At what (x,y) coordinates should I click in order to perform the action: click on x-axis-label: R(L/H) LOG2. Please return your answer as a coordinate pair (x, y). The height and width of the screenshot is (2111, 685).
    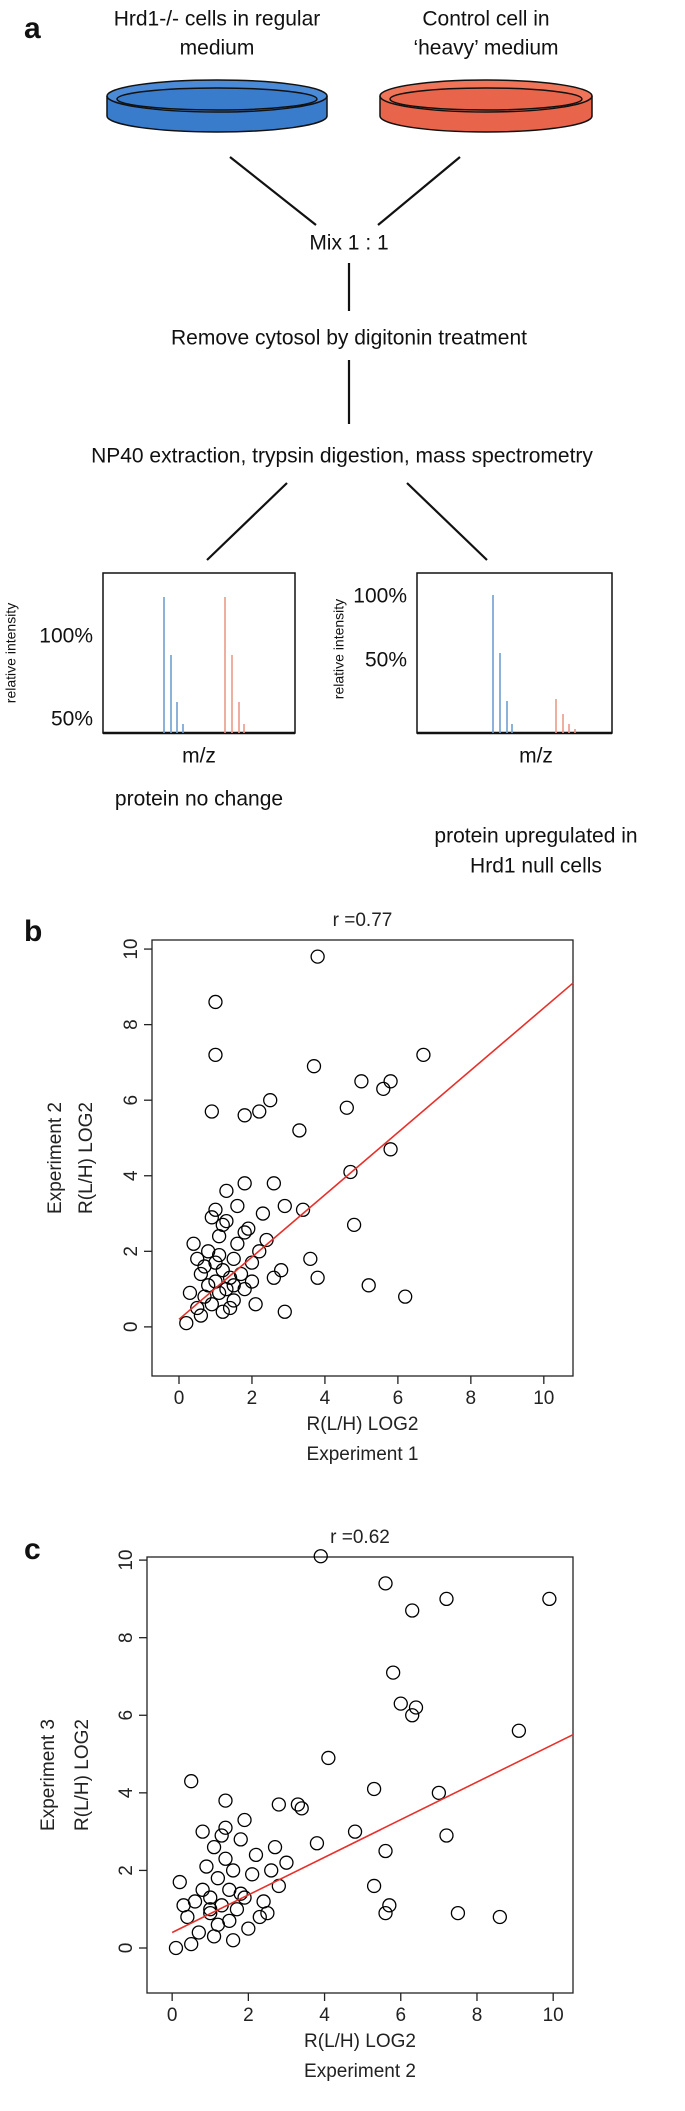
    Looking at the image, I should click on (360, 2041).